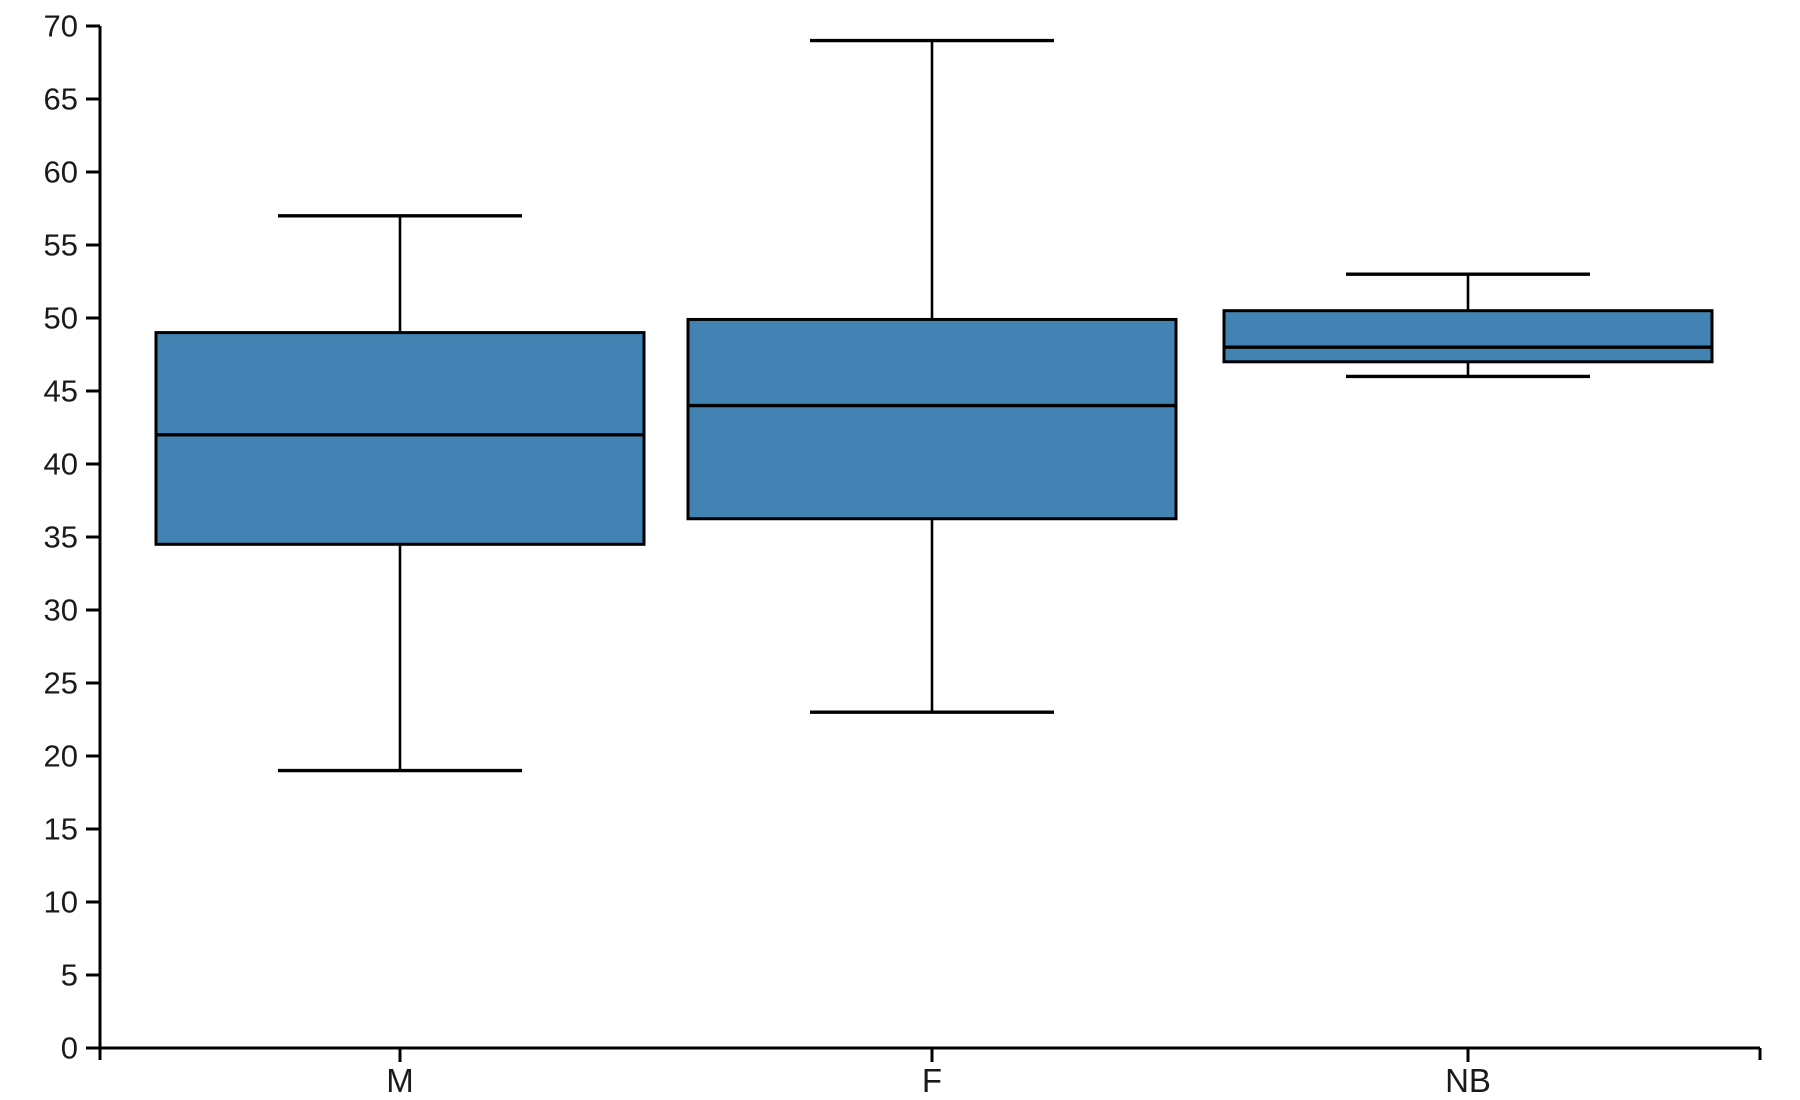  What do you see at coordinates (69, 1048) in the screenshot?
I see `y-tick-label: 0` at bounding box center [69, 1048].